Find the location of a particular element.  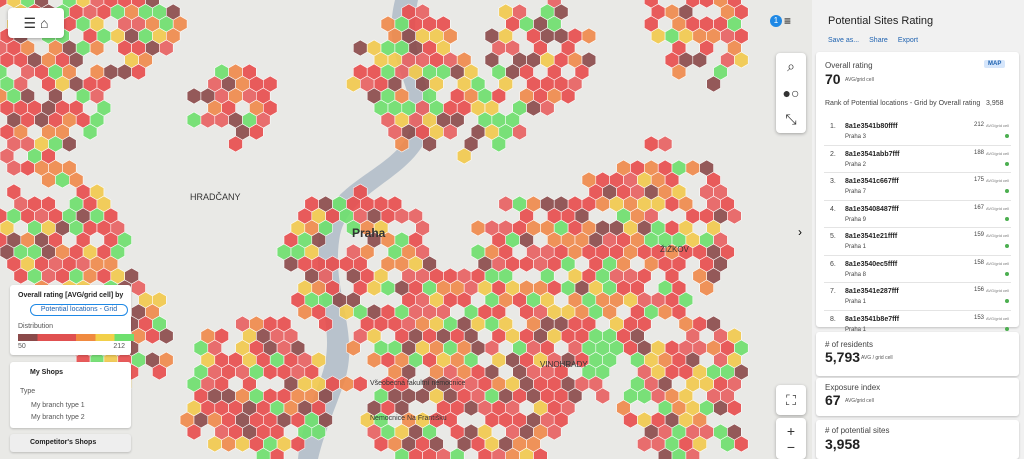

legend-min: 50 is located at coordinates (22, 346).